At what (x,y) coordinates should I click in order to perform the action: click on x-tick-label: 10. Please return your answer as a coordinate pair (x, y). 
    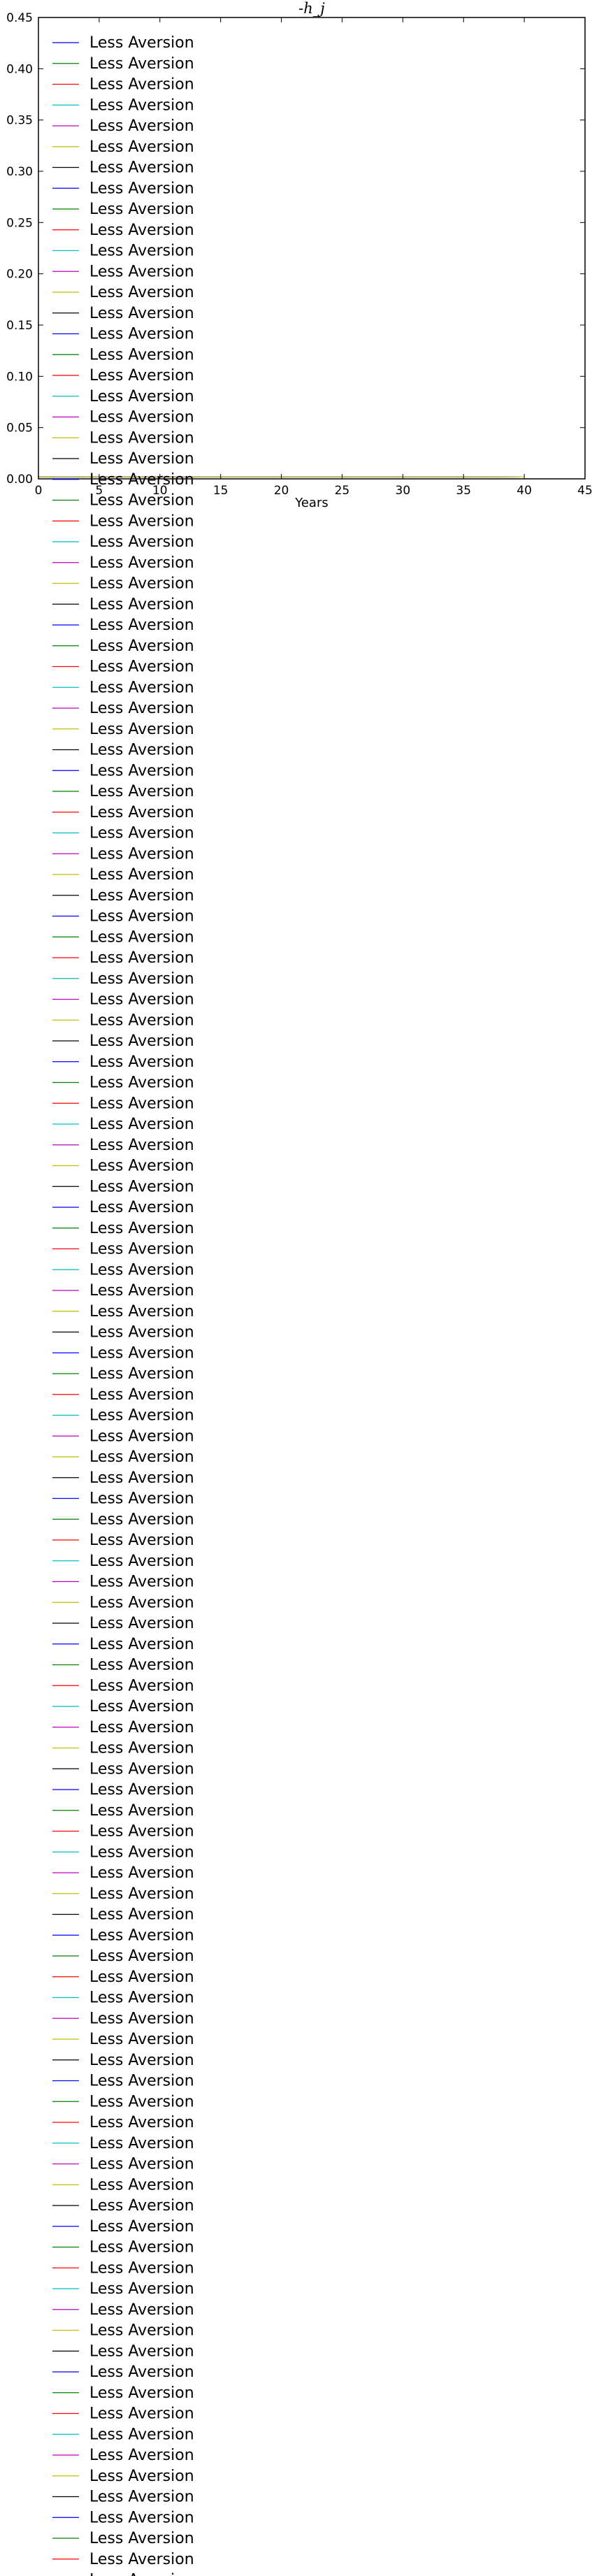
    Looking at the image, I should click on (160, 491).